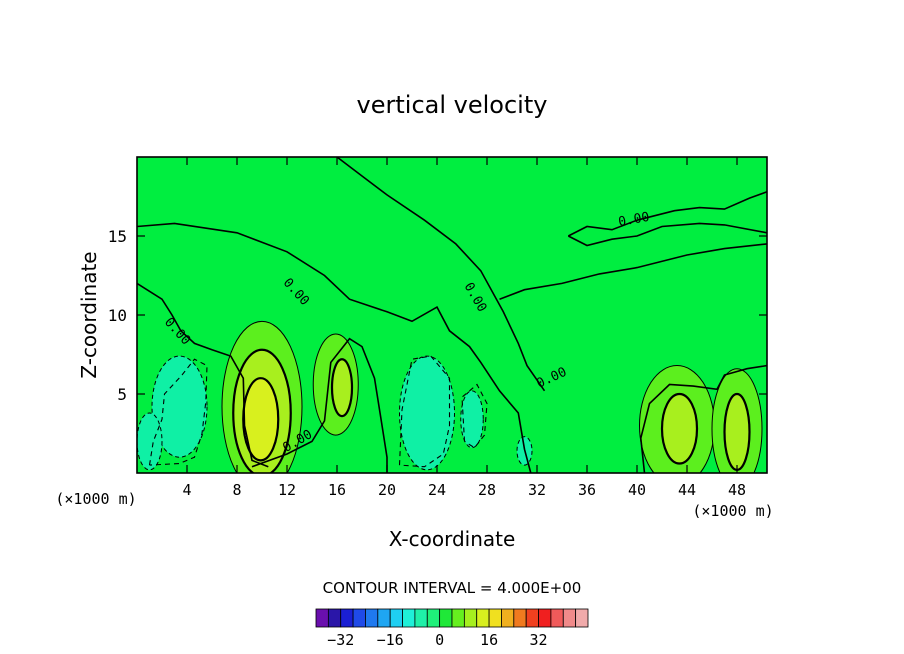 The image size is (904, 654). I want to click on x-tick-label-8: 36, so click(587, 490).